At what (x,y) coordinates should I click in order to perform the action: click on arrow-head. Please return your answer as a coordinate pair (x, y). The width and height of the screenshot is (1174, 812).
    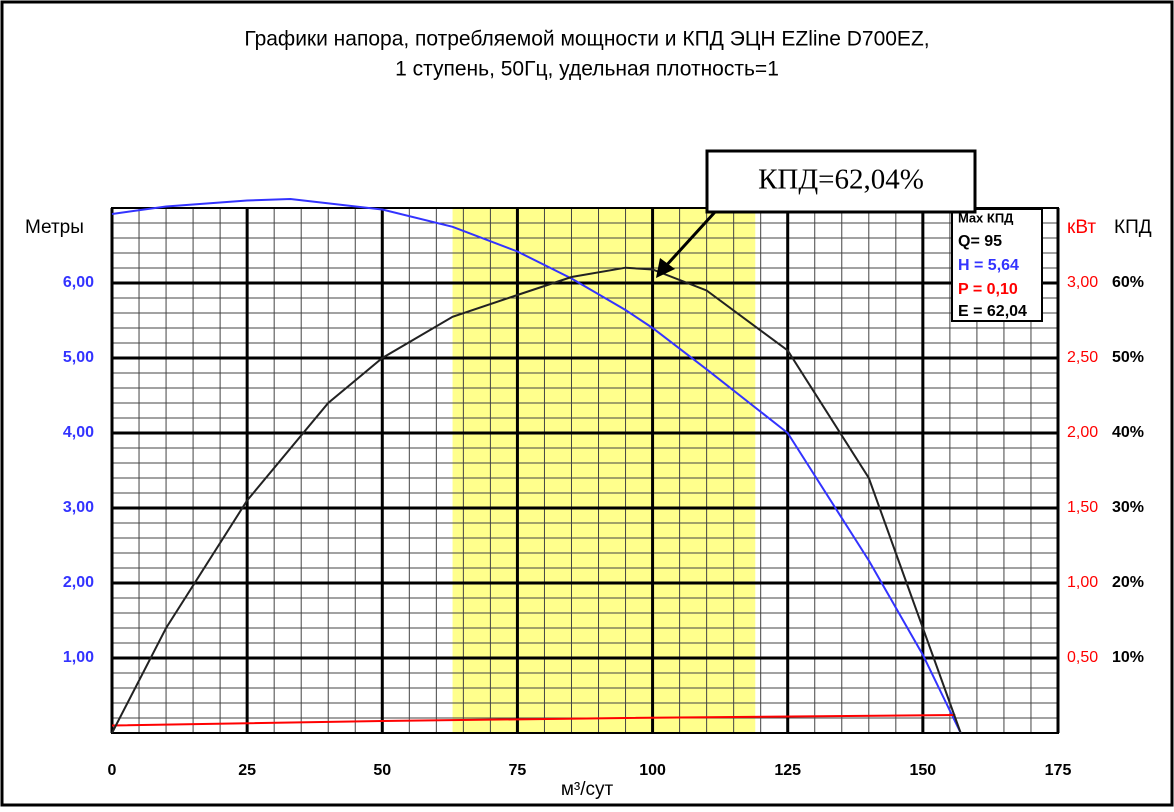
    Looking at the image, I should click on (665, 268).